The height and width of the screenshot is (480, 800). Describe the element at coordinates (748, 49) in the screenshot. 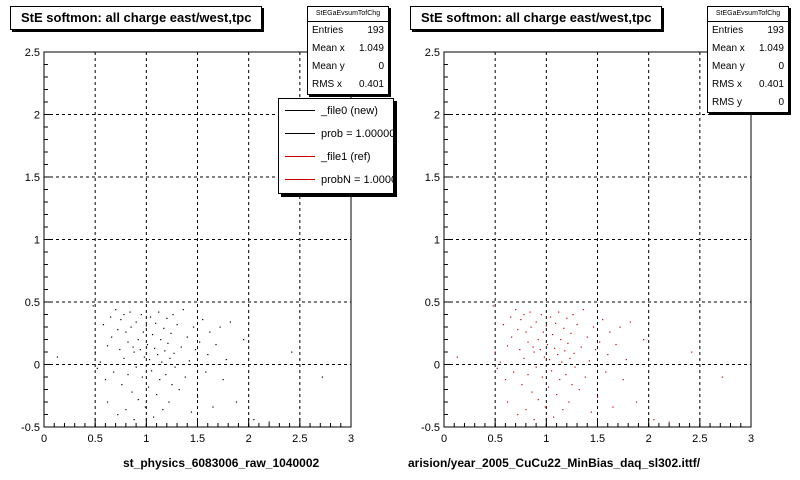

I see `right-stats-row: Mean x 1.049` at that location.